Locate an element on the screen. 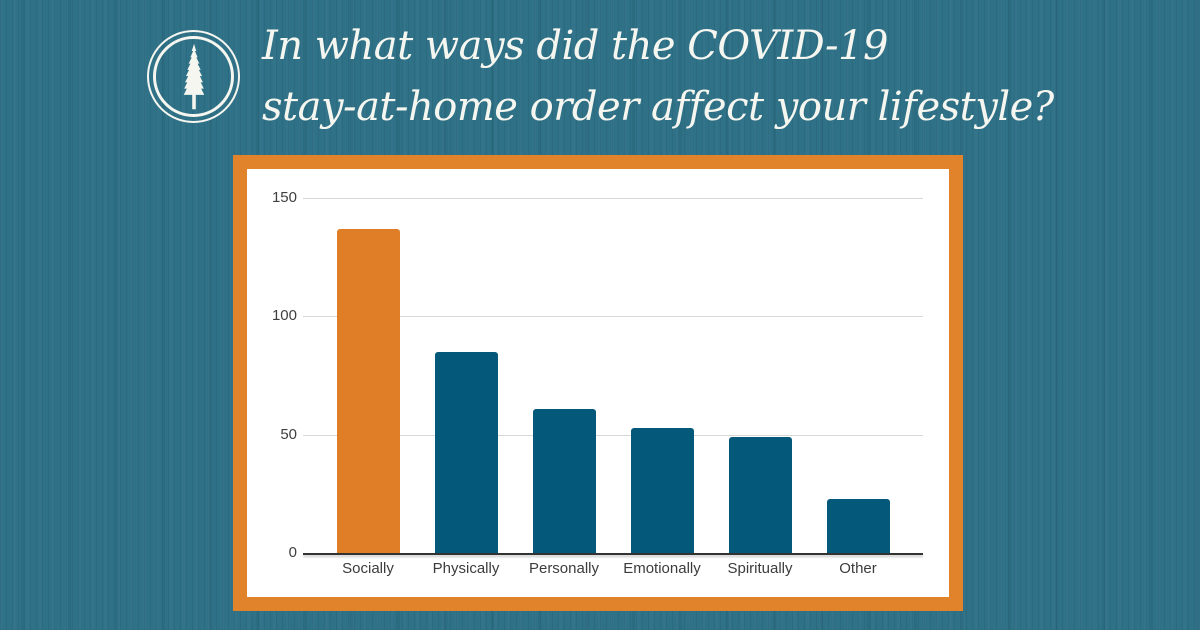 This screenshot has width=1200, height=630. x-axis-line is located at coordinates (613, 554).